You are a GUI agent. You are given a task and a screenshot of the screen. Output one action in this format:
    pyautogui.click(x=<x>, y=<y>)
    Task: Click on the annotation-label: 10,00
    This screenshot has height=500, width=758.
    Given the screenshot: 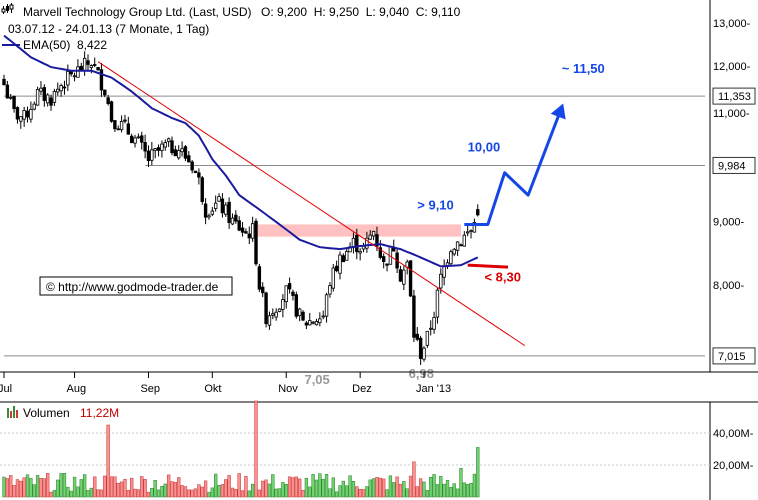 What is the action you would take?
    pyautogui.click(x=484, y=146)
    